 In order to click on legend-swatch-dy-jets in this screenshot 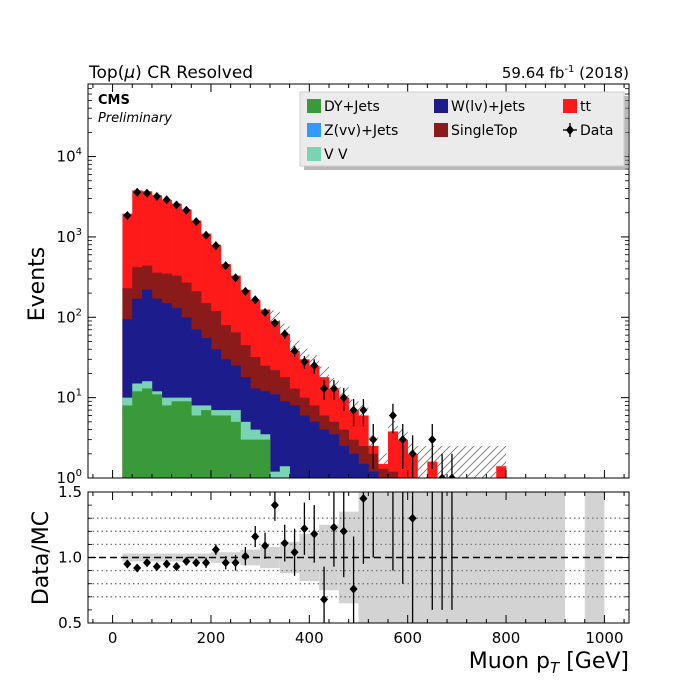, I will do `click(314, 106)`.